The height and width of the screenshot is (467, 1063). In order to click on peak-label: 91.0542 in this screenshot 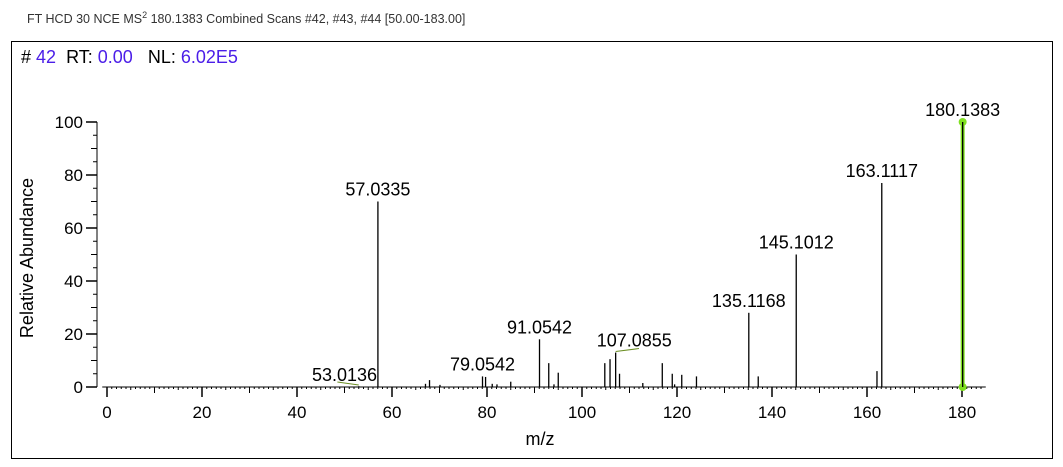, I will do `click(539, 327)`.